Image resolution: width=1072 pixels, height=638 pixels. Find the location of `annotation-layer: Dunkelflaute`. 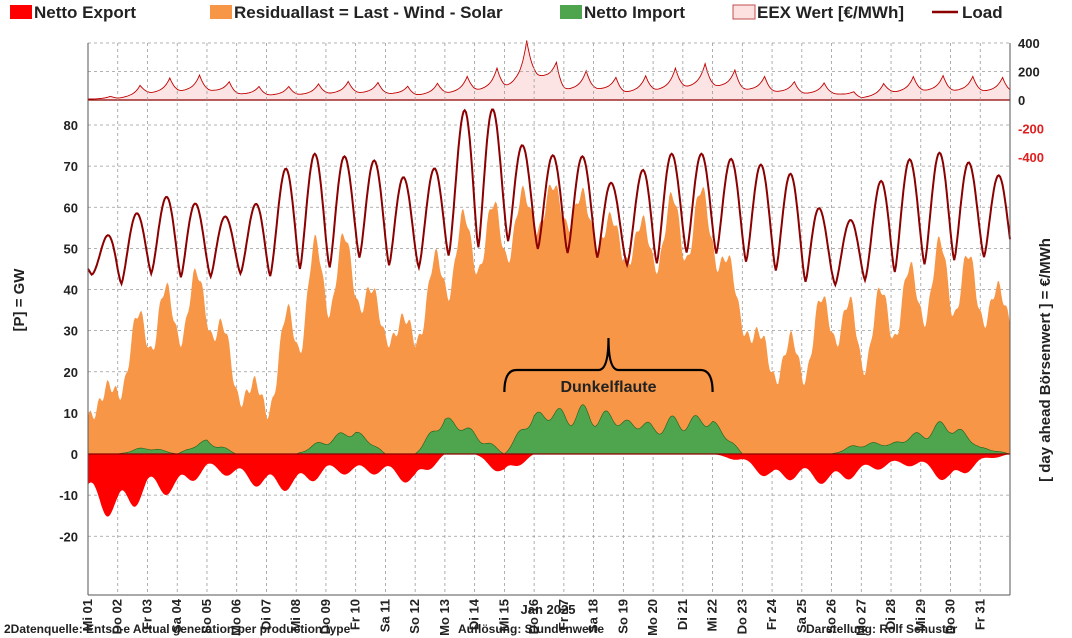

annotation-layer: Dunkelflaute is located at coordinates (608, 366).